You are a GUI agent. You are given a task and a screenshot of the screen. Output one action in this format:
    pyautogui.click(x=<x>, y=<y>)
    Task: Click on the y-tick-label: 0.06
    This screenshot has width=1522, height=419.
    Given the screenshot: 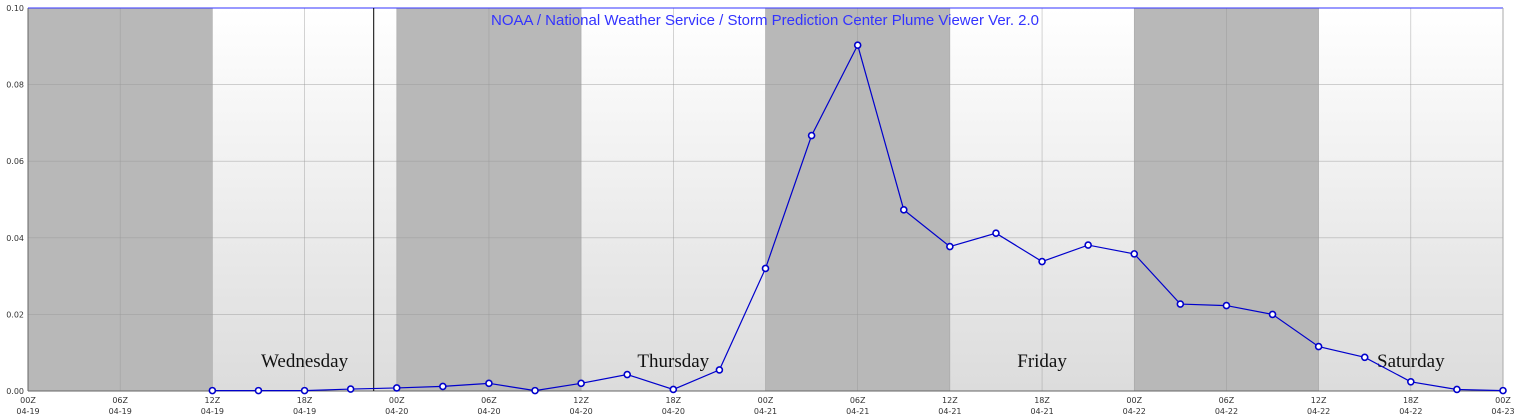 What is the action you would take?
    pyautogui.click(x=15, y=161)
    